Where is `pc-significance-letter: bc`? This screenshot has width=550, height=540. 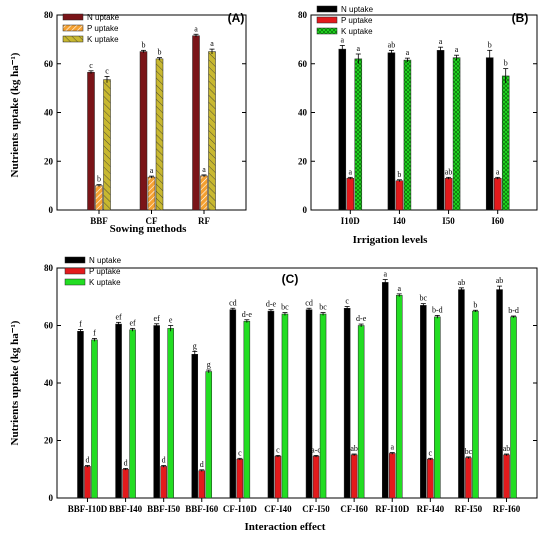
pc-significance-letter: bc is located at coordinates (424, 298).